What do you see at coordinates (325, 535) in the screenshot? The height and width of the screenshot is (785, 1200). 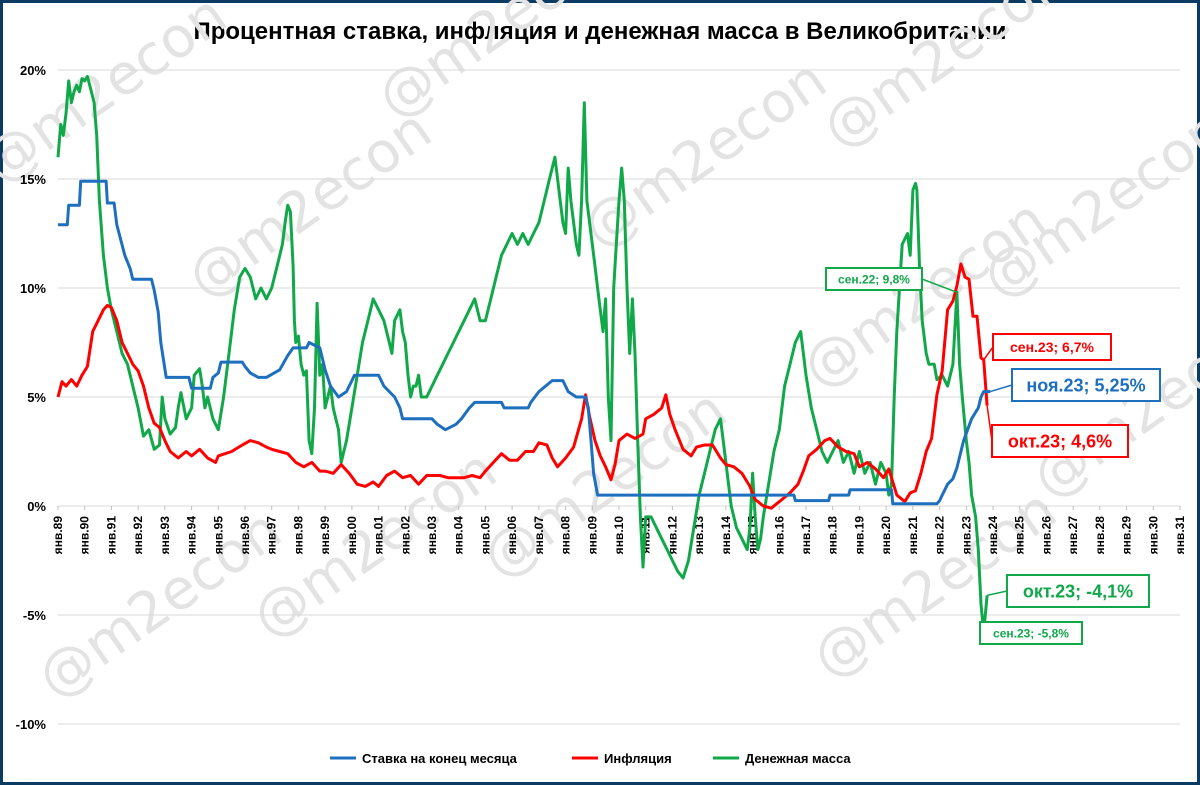 I see `x-tick-label: янв.99` at bounding box center [325, 535].